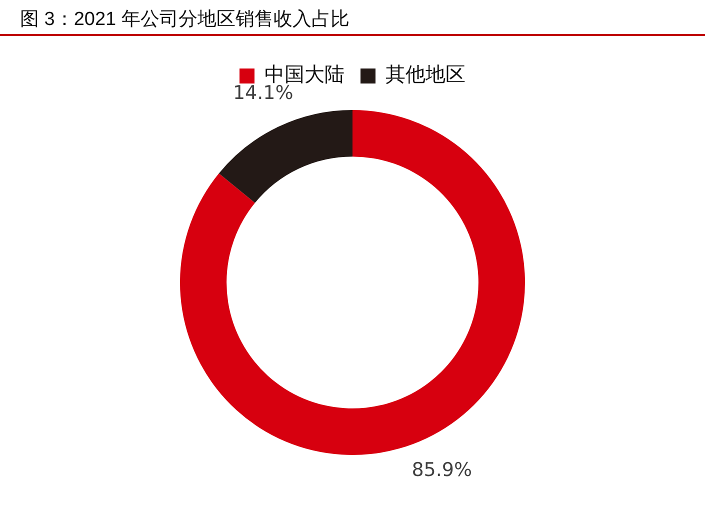  I want to click on data-label: 14.1%, so click(263, 93).